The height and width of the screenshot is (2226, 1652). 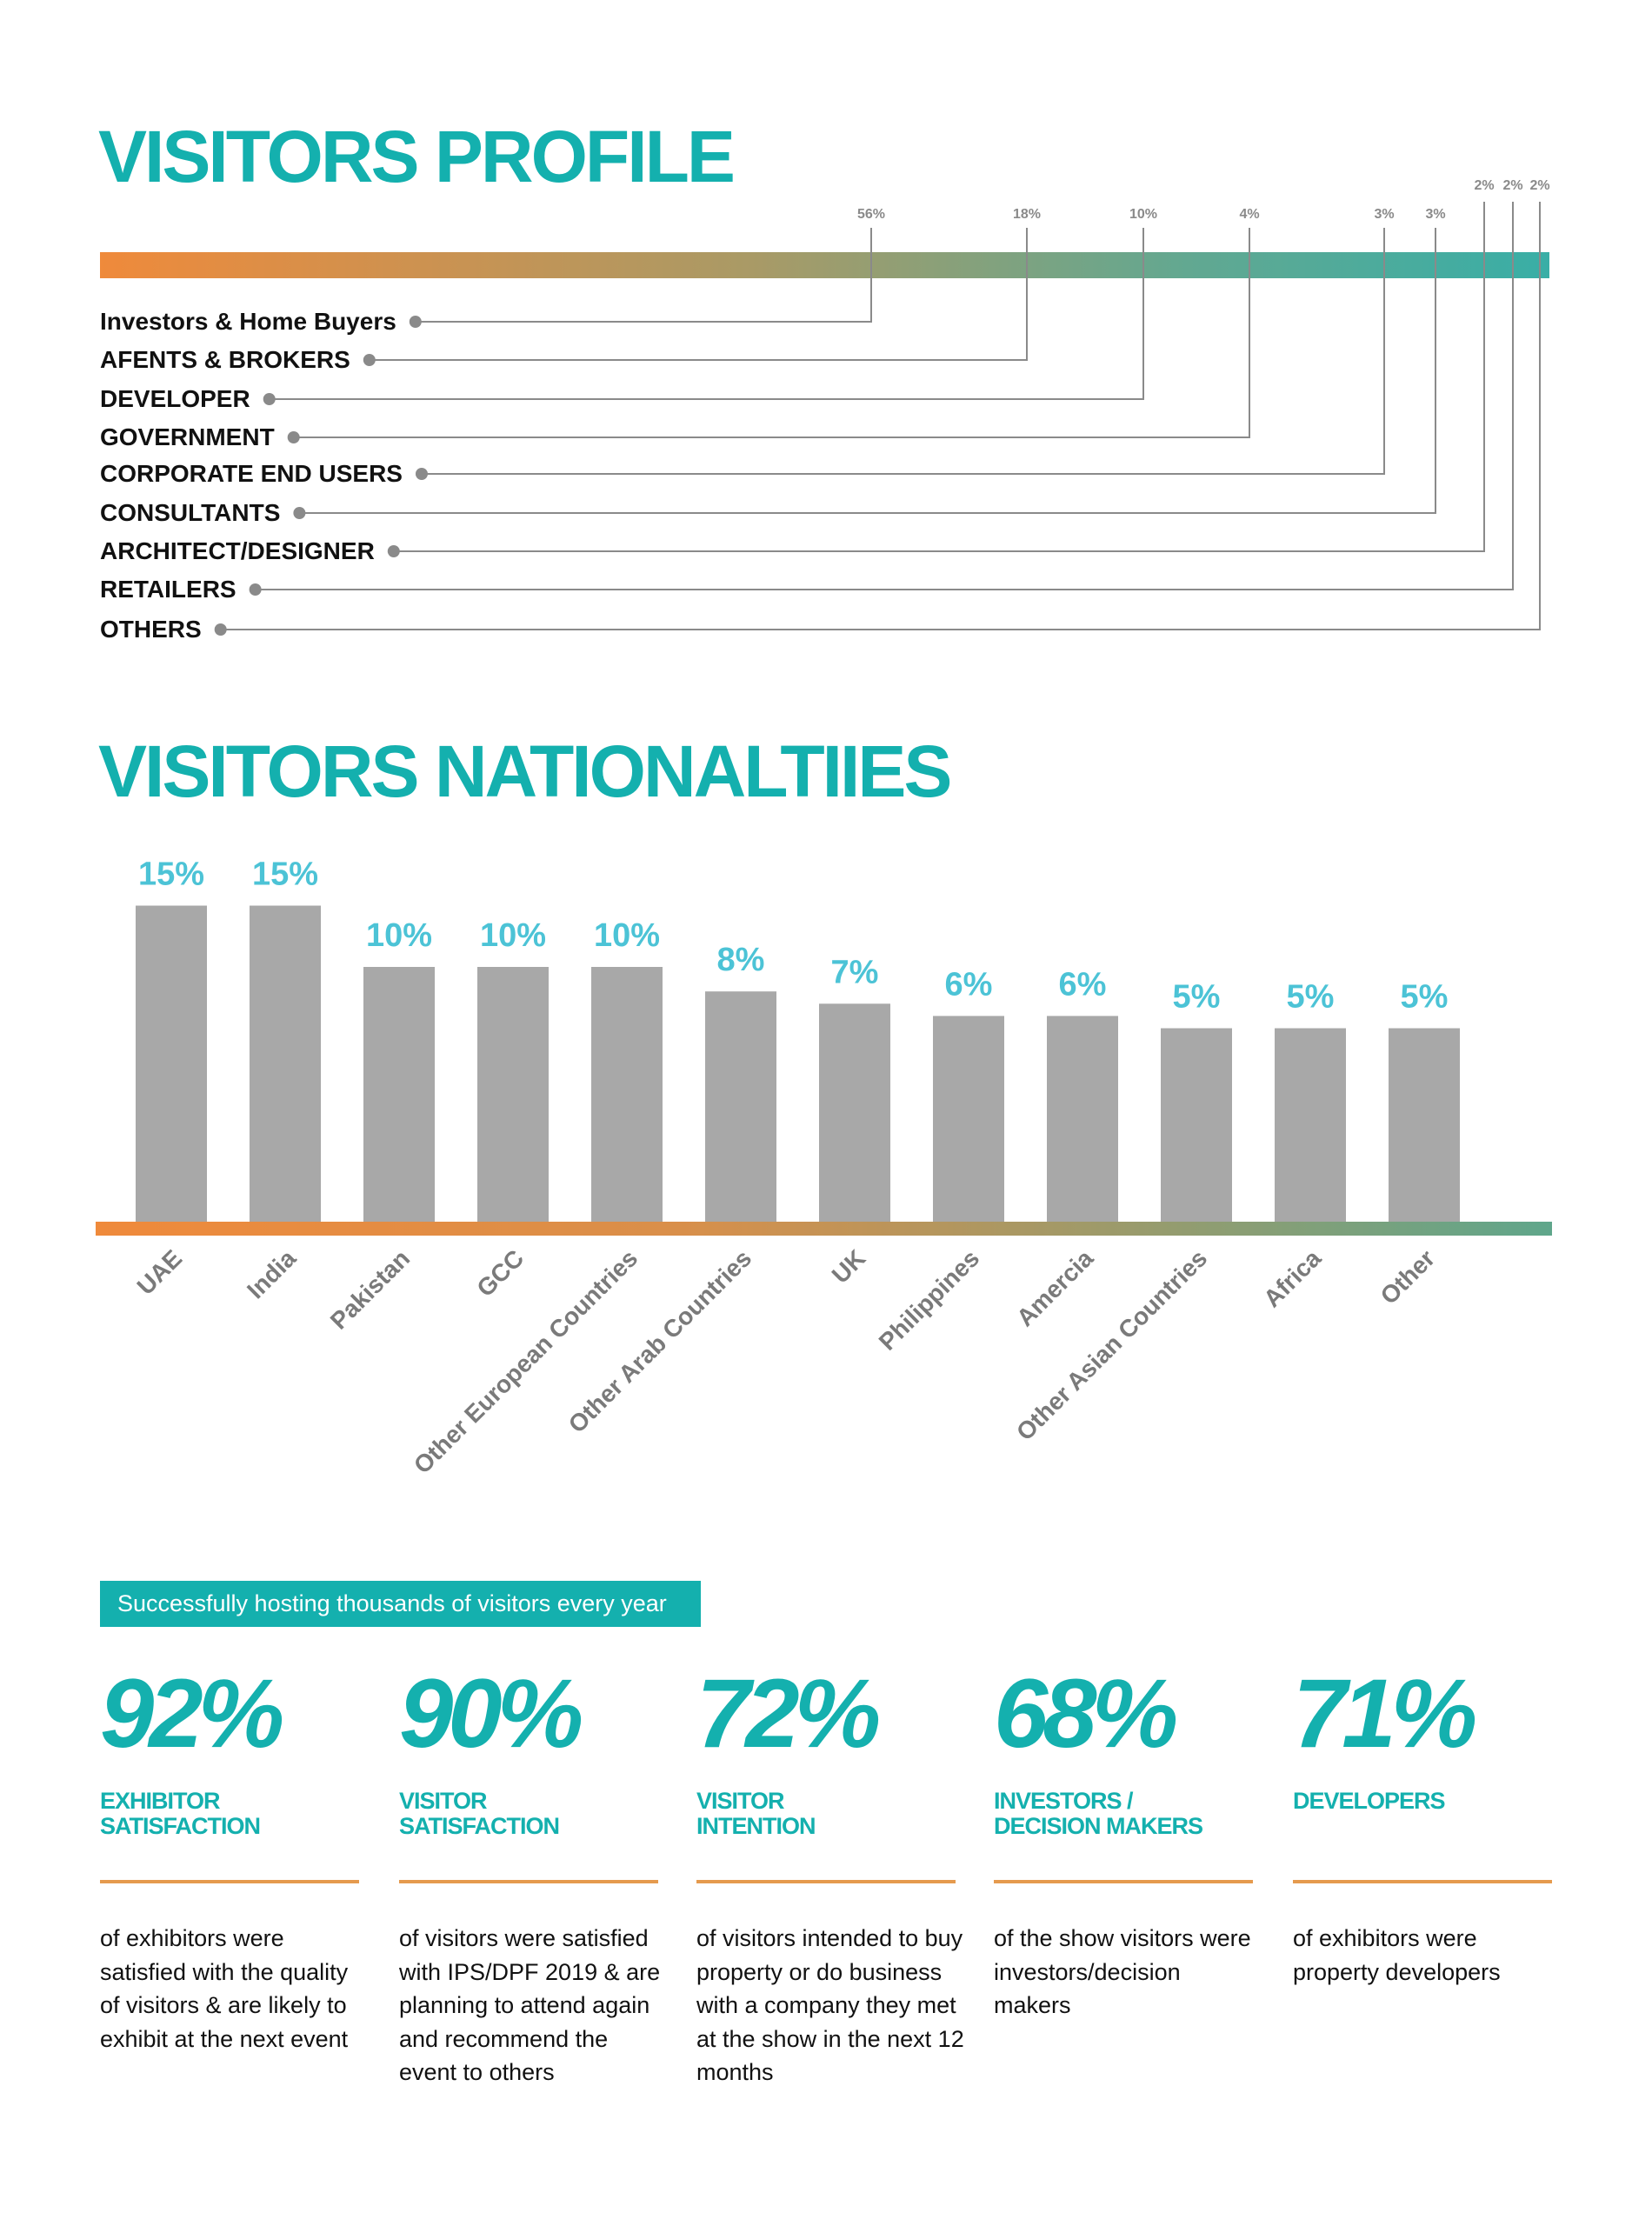 I want to click on category-label: Africa, so click(x=1292, y=1278).